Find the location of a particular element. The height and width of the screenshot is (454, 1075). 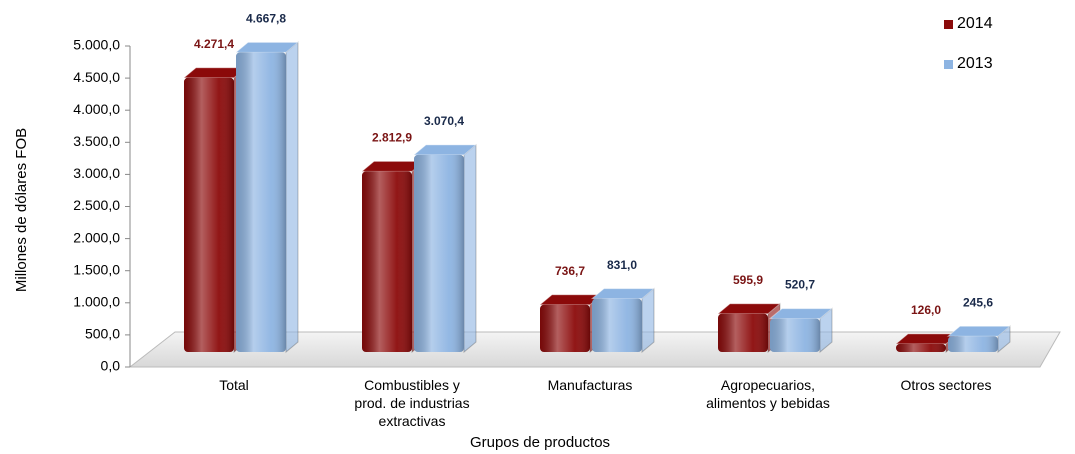

x-tick-line: Total is located at coordinates (234, 385).